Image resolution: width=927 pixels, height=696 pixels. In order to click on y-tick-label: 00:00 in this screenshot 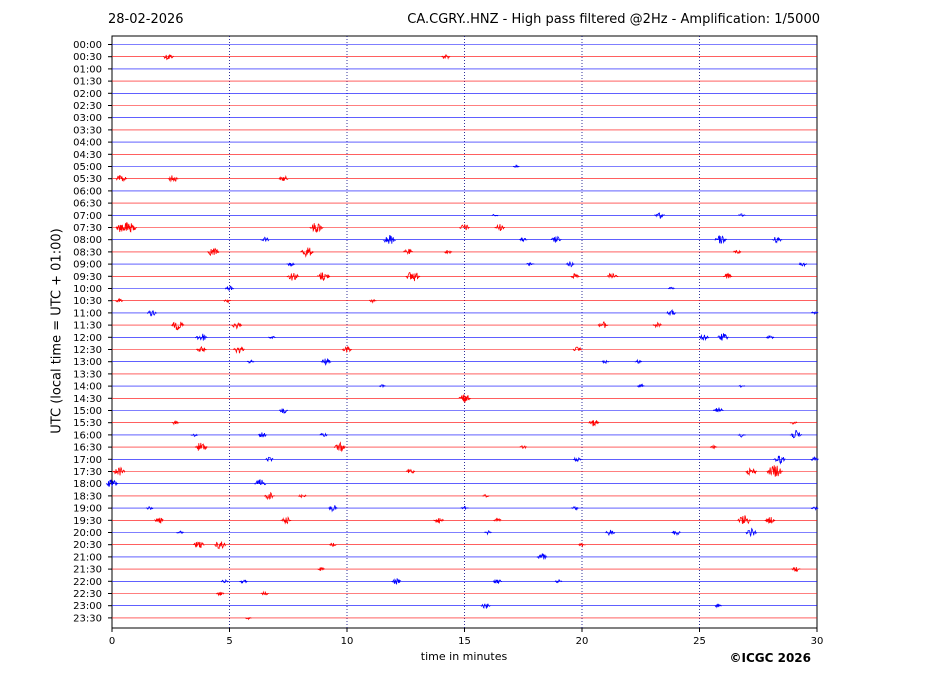, I will do `click(87, 45)`.